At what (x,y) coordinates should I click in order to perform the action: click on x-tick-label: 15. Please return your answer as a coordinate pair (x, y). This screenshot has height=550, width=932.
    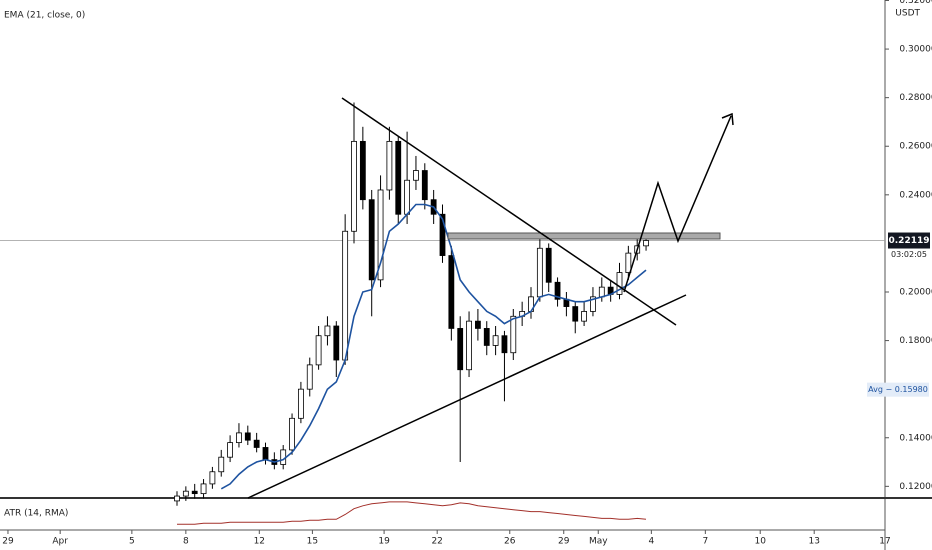
    Looking at the image, I should click on (312, 542).